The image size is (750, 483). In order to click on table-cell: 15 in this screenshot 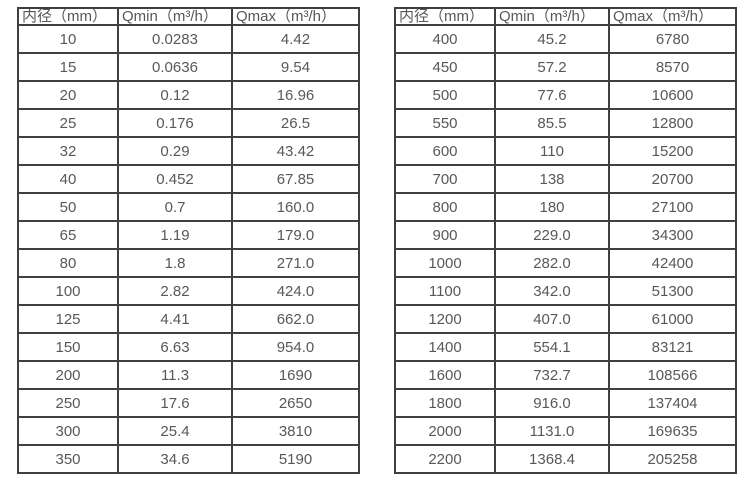, I will do `click(68, 67)`.